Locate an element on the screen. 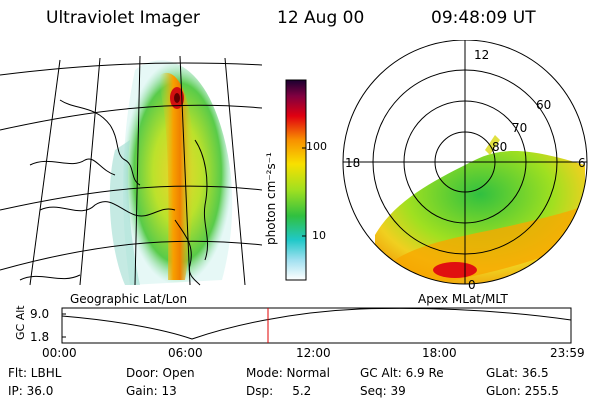 The height and width of the screenshot is (400, 600). observation-time: 09:48:09 UT is located at coordinates (483, 18).